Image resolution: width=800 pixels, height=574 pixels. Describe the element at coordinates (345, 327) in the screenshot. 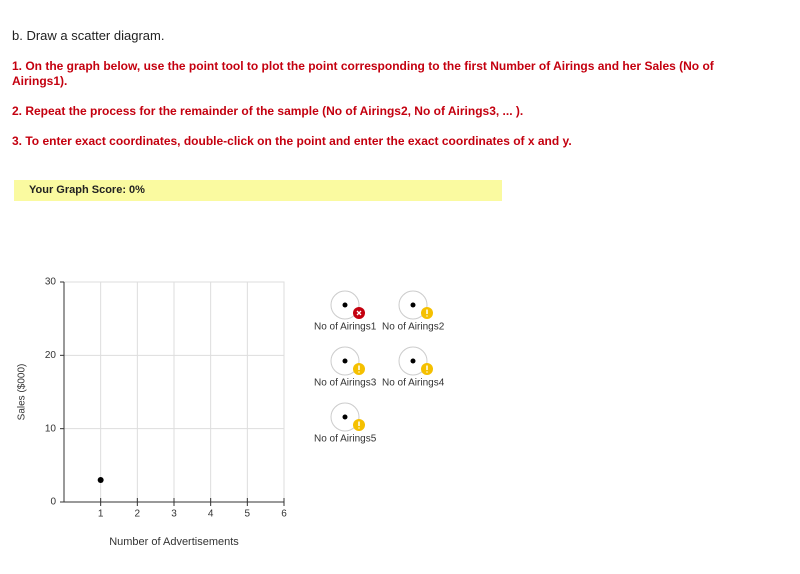

I see `tool-label: No of Airings1` at that location.